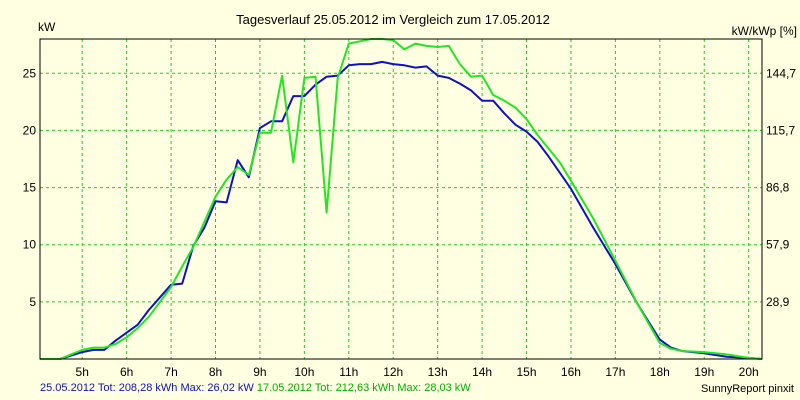  What do you see at coordinates (147, 388) in the screenshot?
I see `series-1-summary: 25.05.2012 Tot: 208,28 kWh Max: 26,02 kW` at bounding box center [147, 388].